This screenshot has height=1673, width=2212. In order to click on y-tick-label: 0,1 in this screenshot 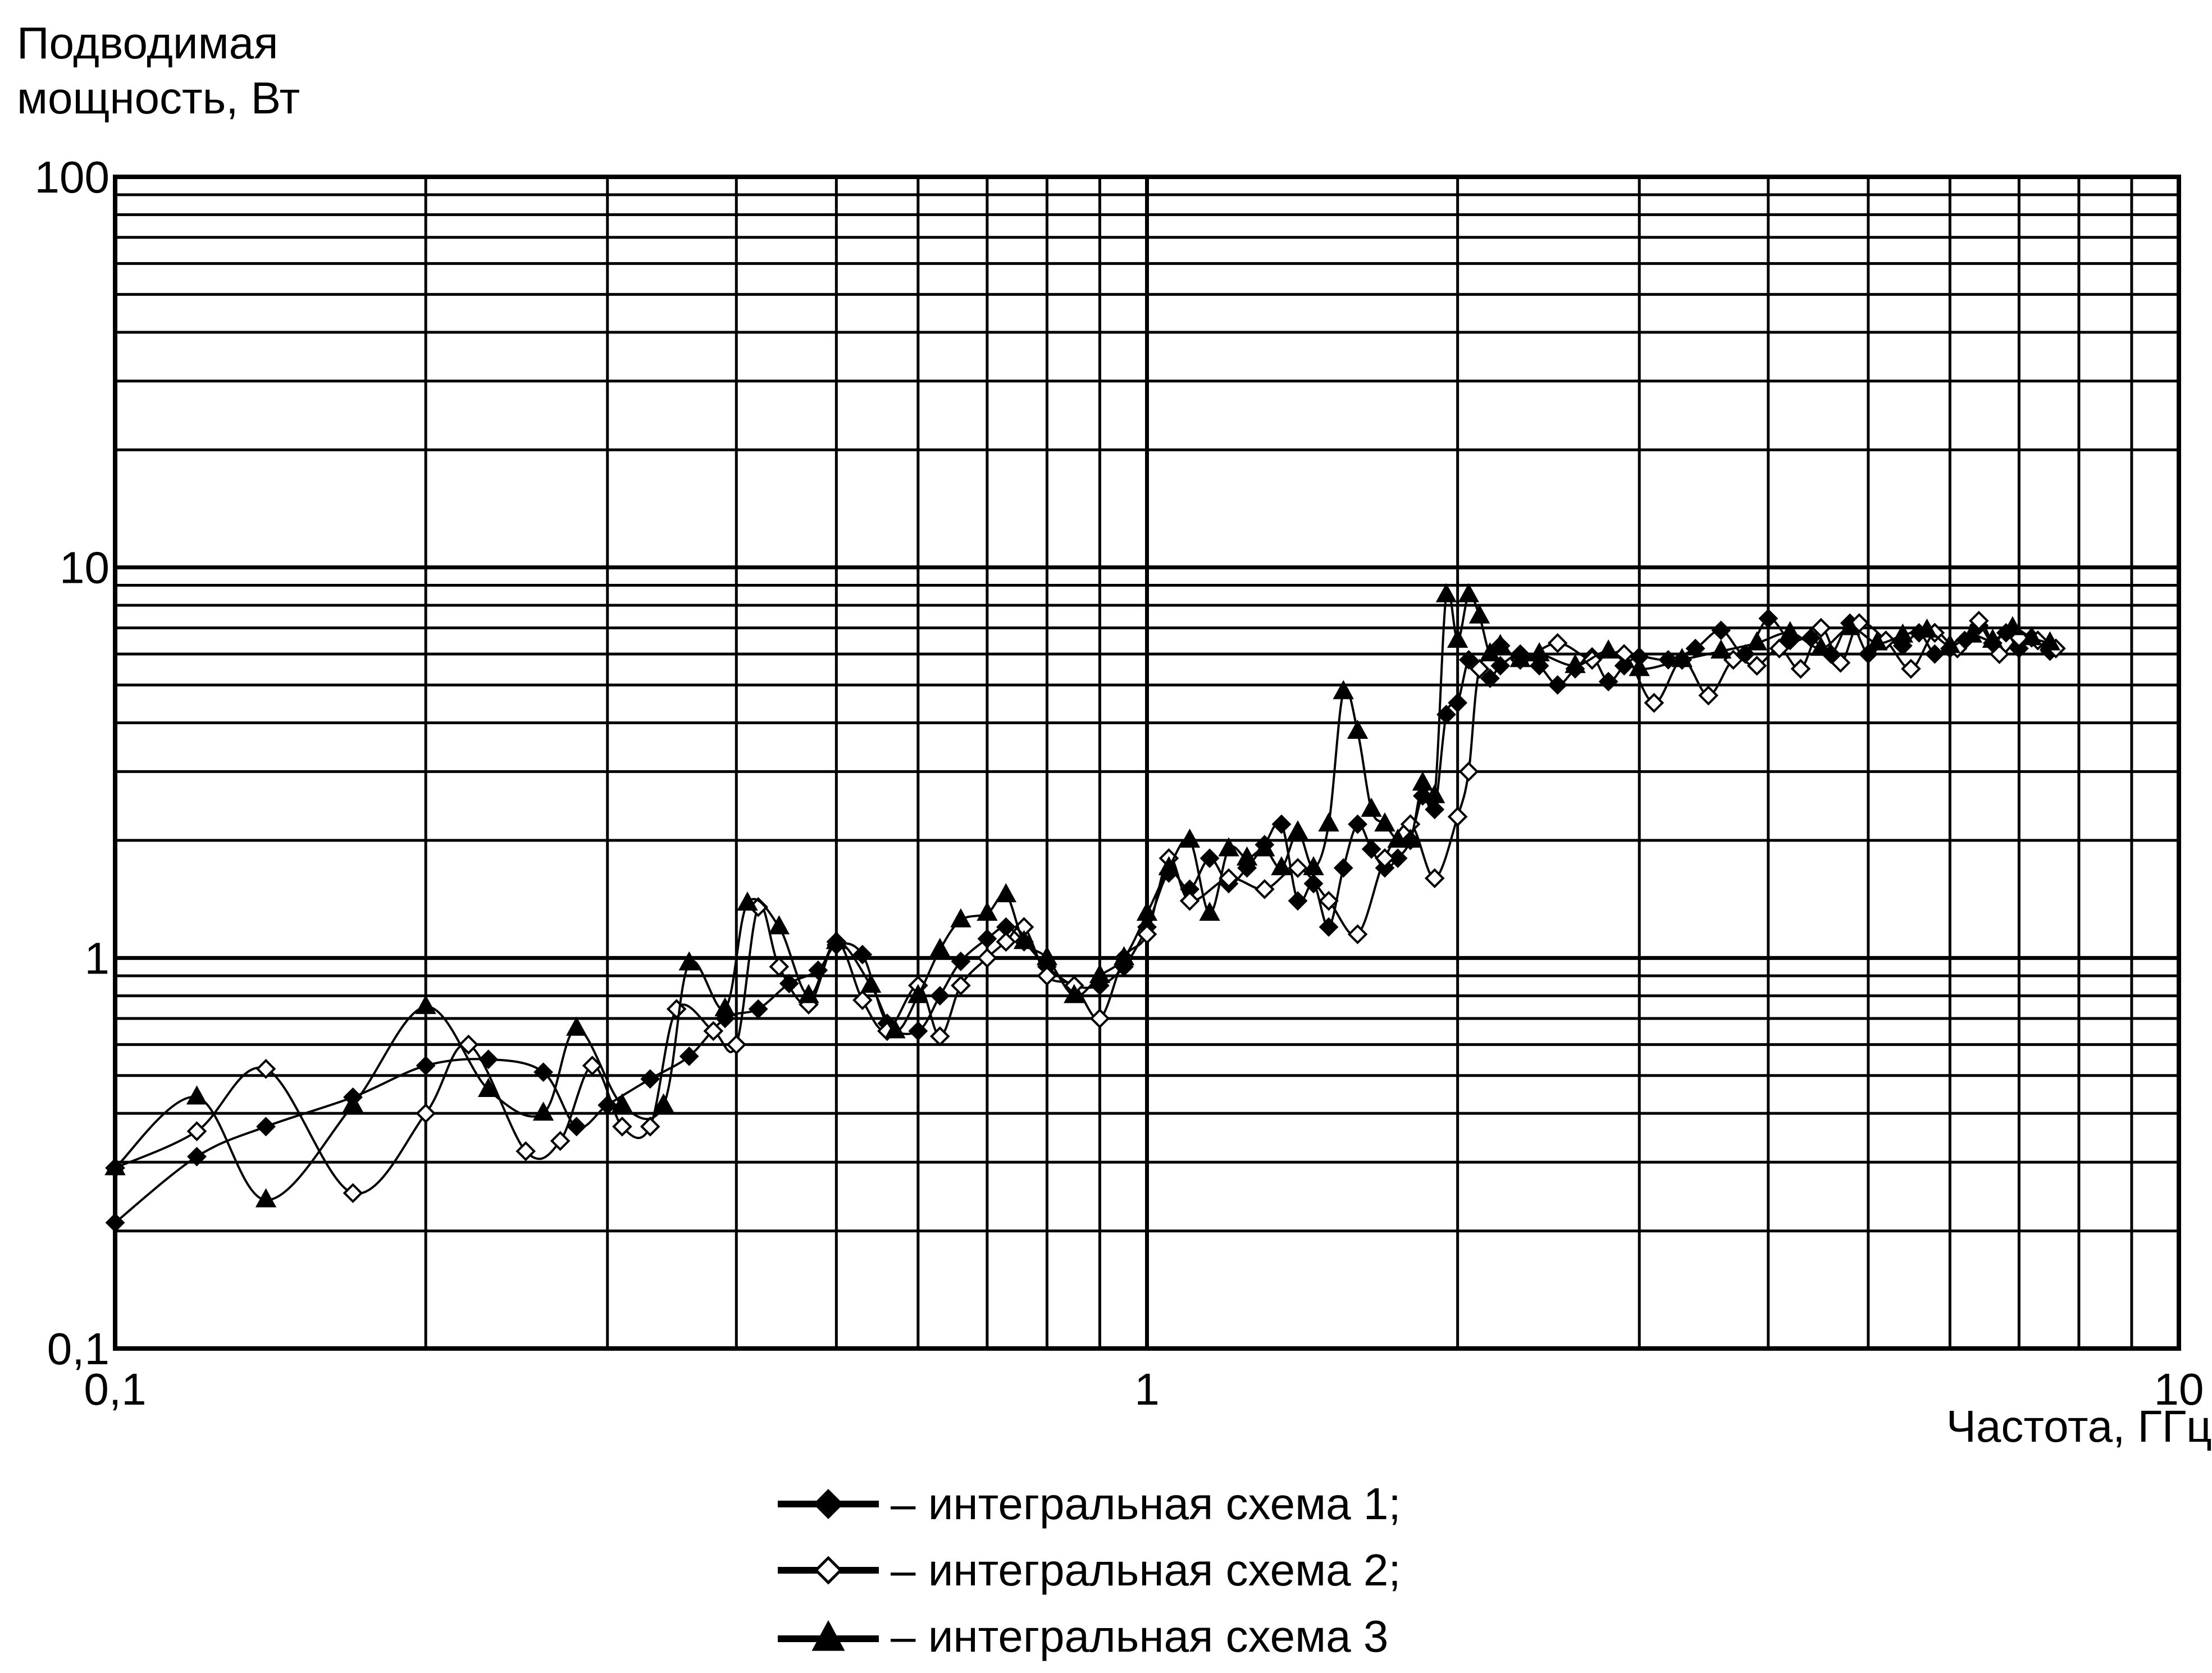, I will do `click(79, 1349)`.